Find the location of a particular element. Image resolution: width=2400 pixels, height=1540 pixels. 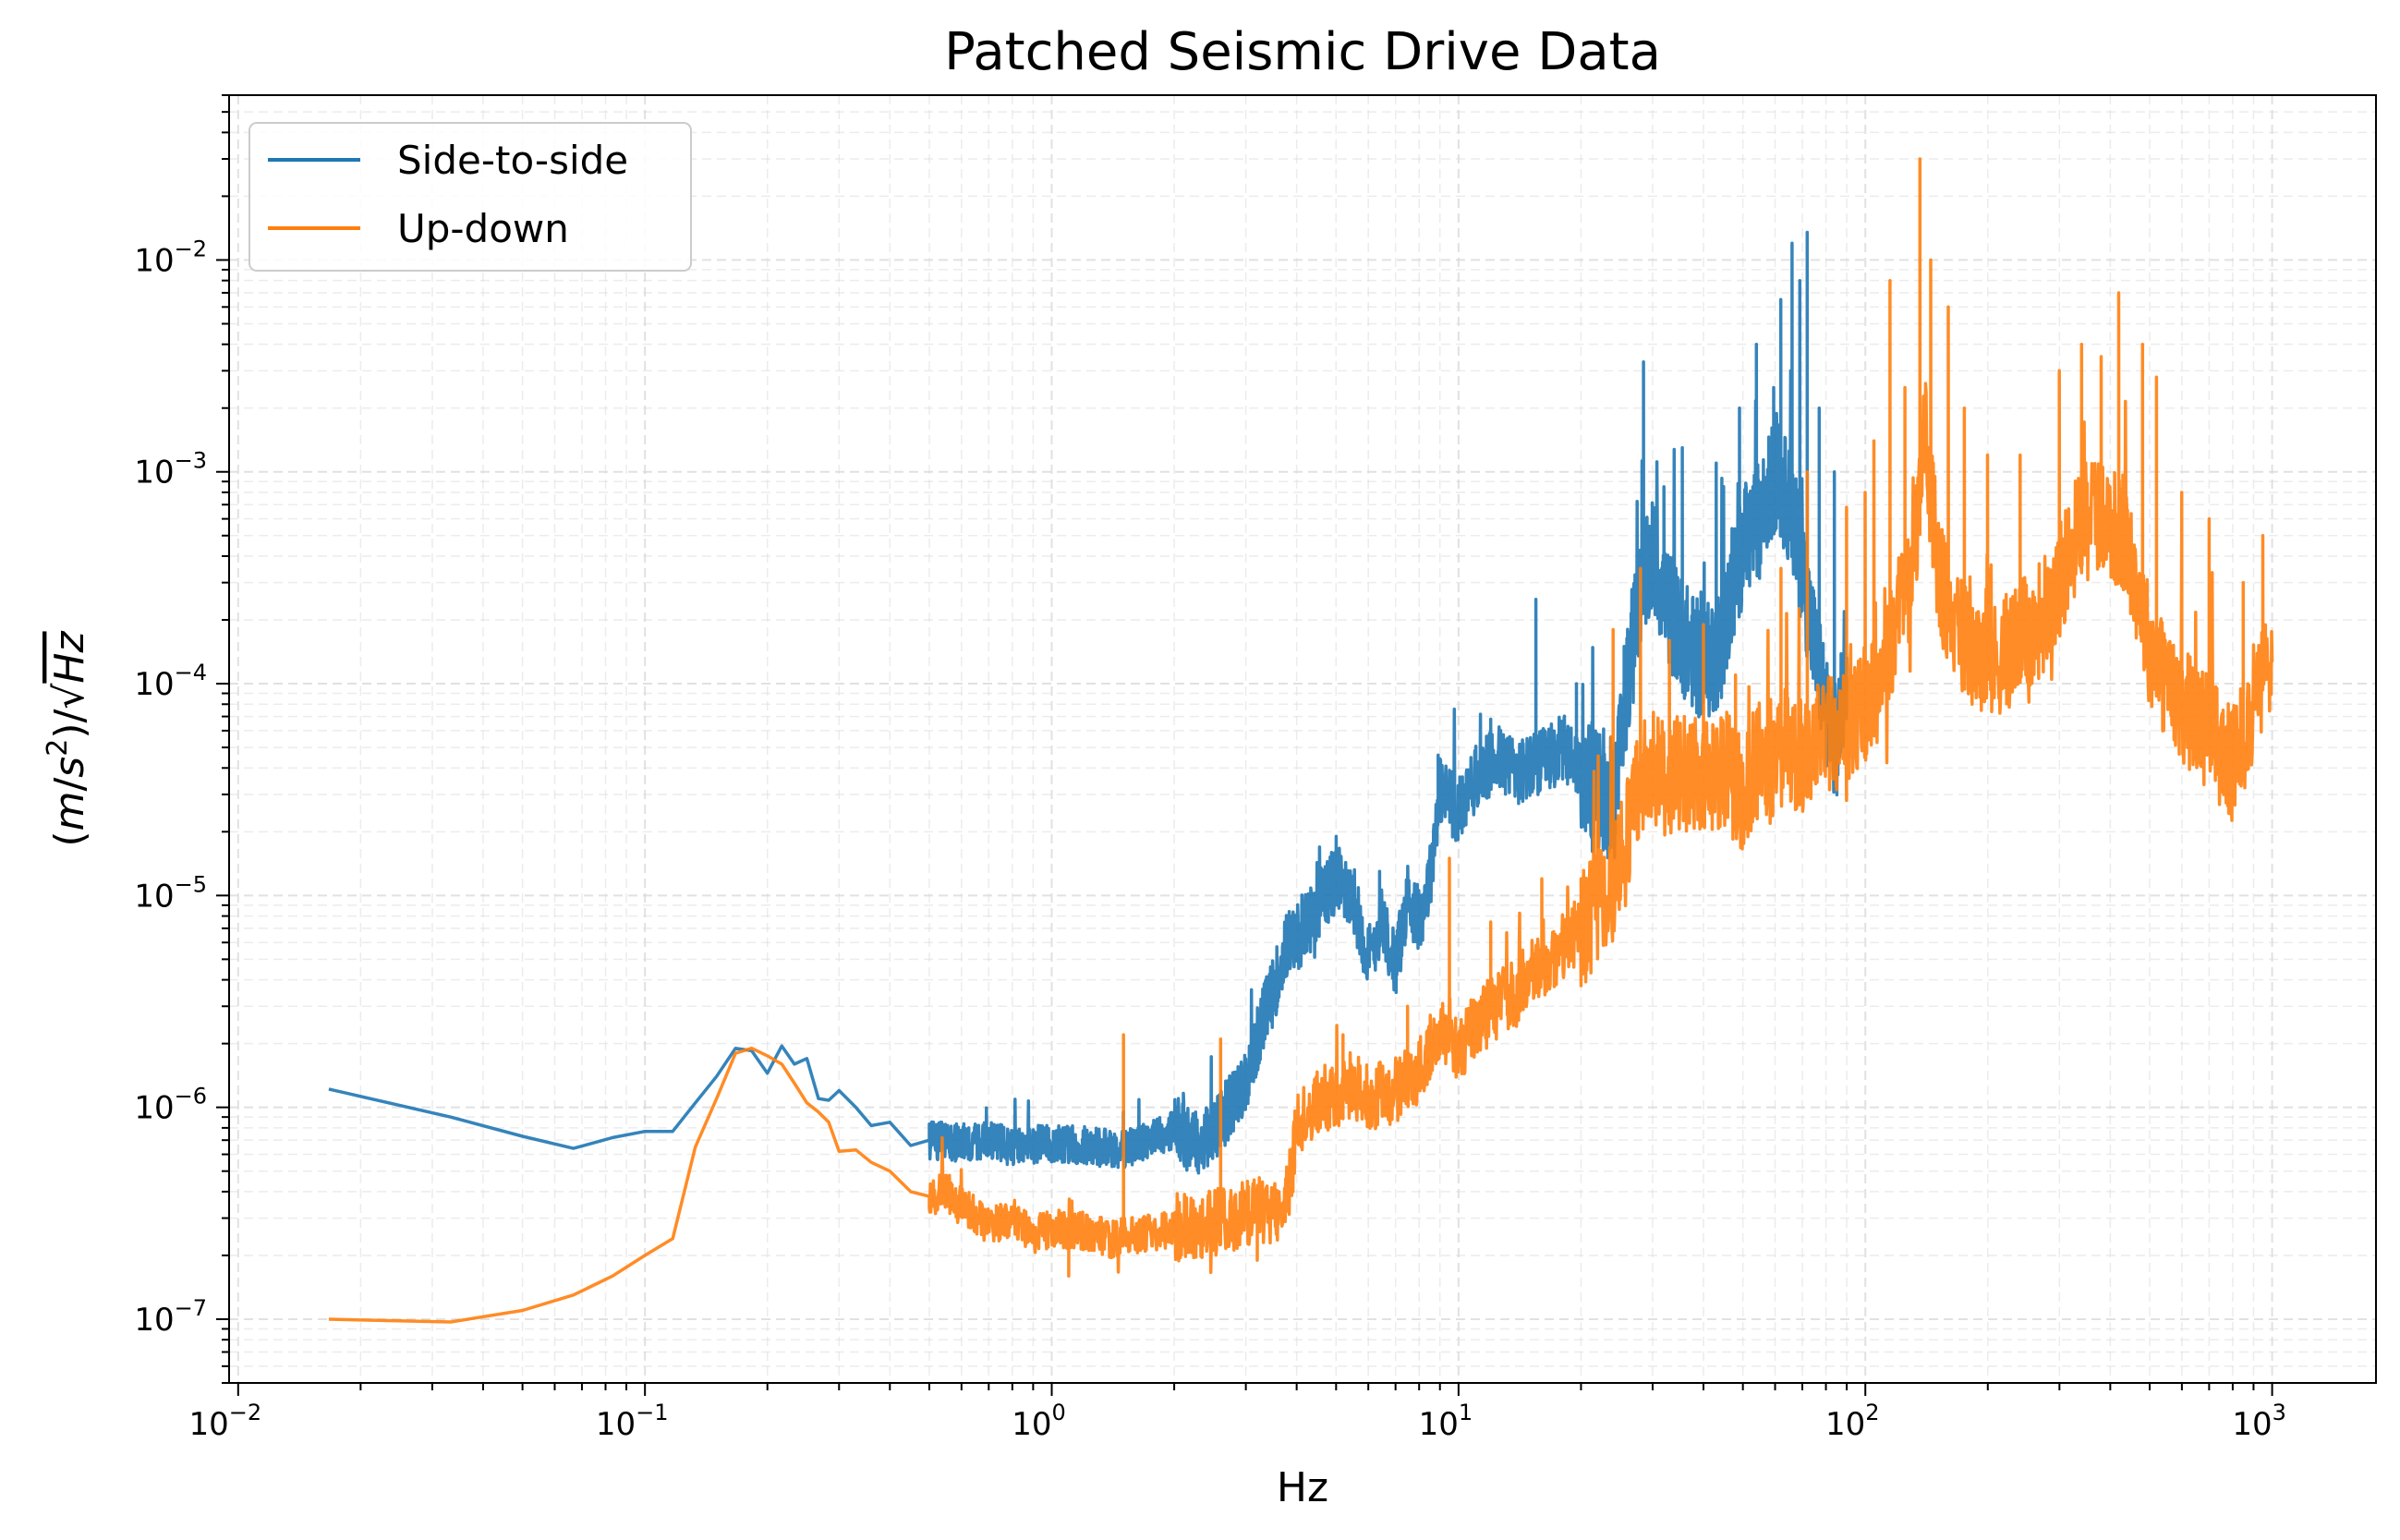

y-axis-label: (m/s2)/√Hz is located at coordinates (67, 739).